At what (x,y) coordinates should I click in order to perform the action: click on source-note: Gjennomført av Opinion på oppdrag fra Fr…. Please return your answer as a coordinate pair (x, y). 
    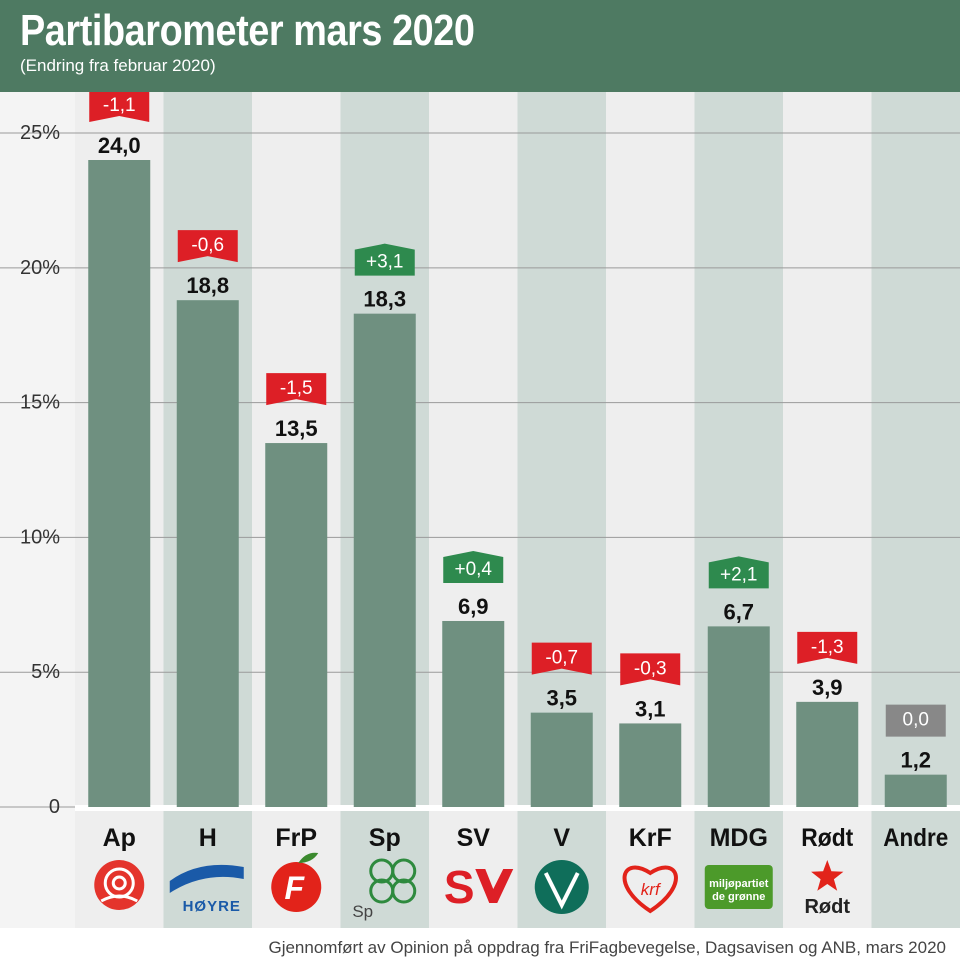
    Looking at the image, I should click on (607, 947).